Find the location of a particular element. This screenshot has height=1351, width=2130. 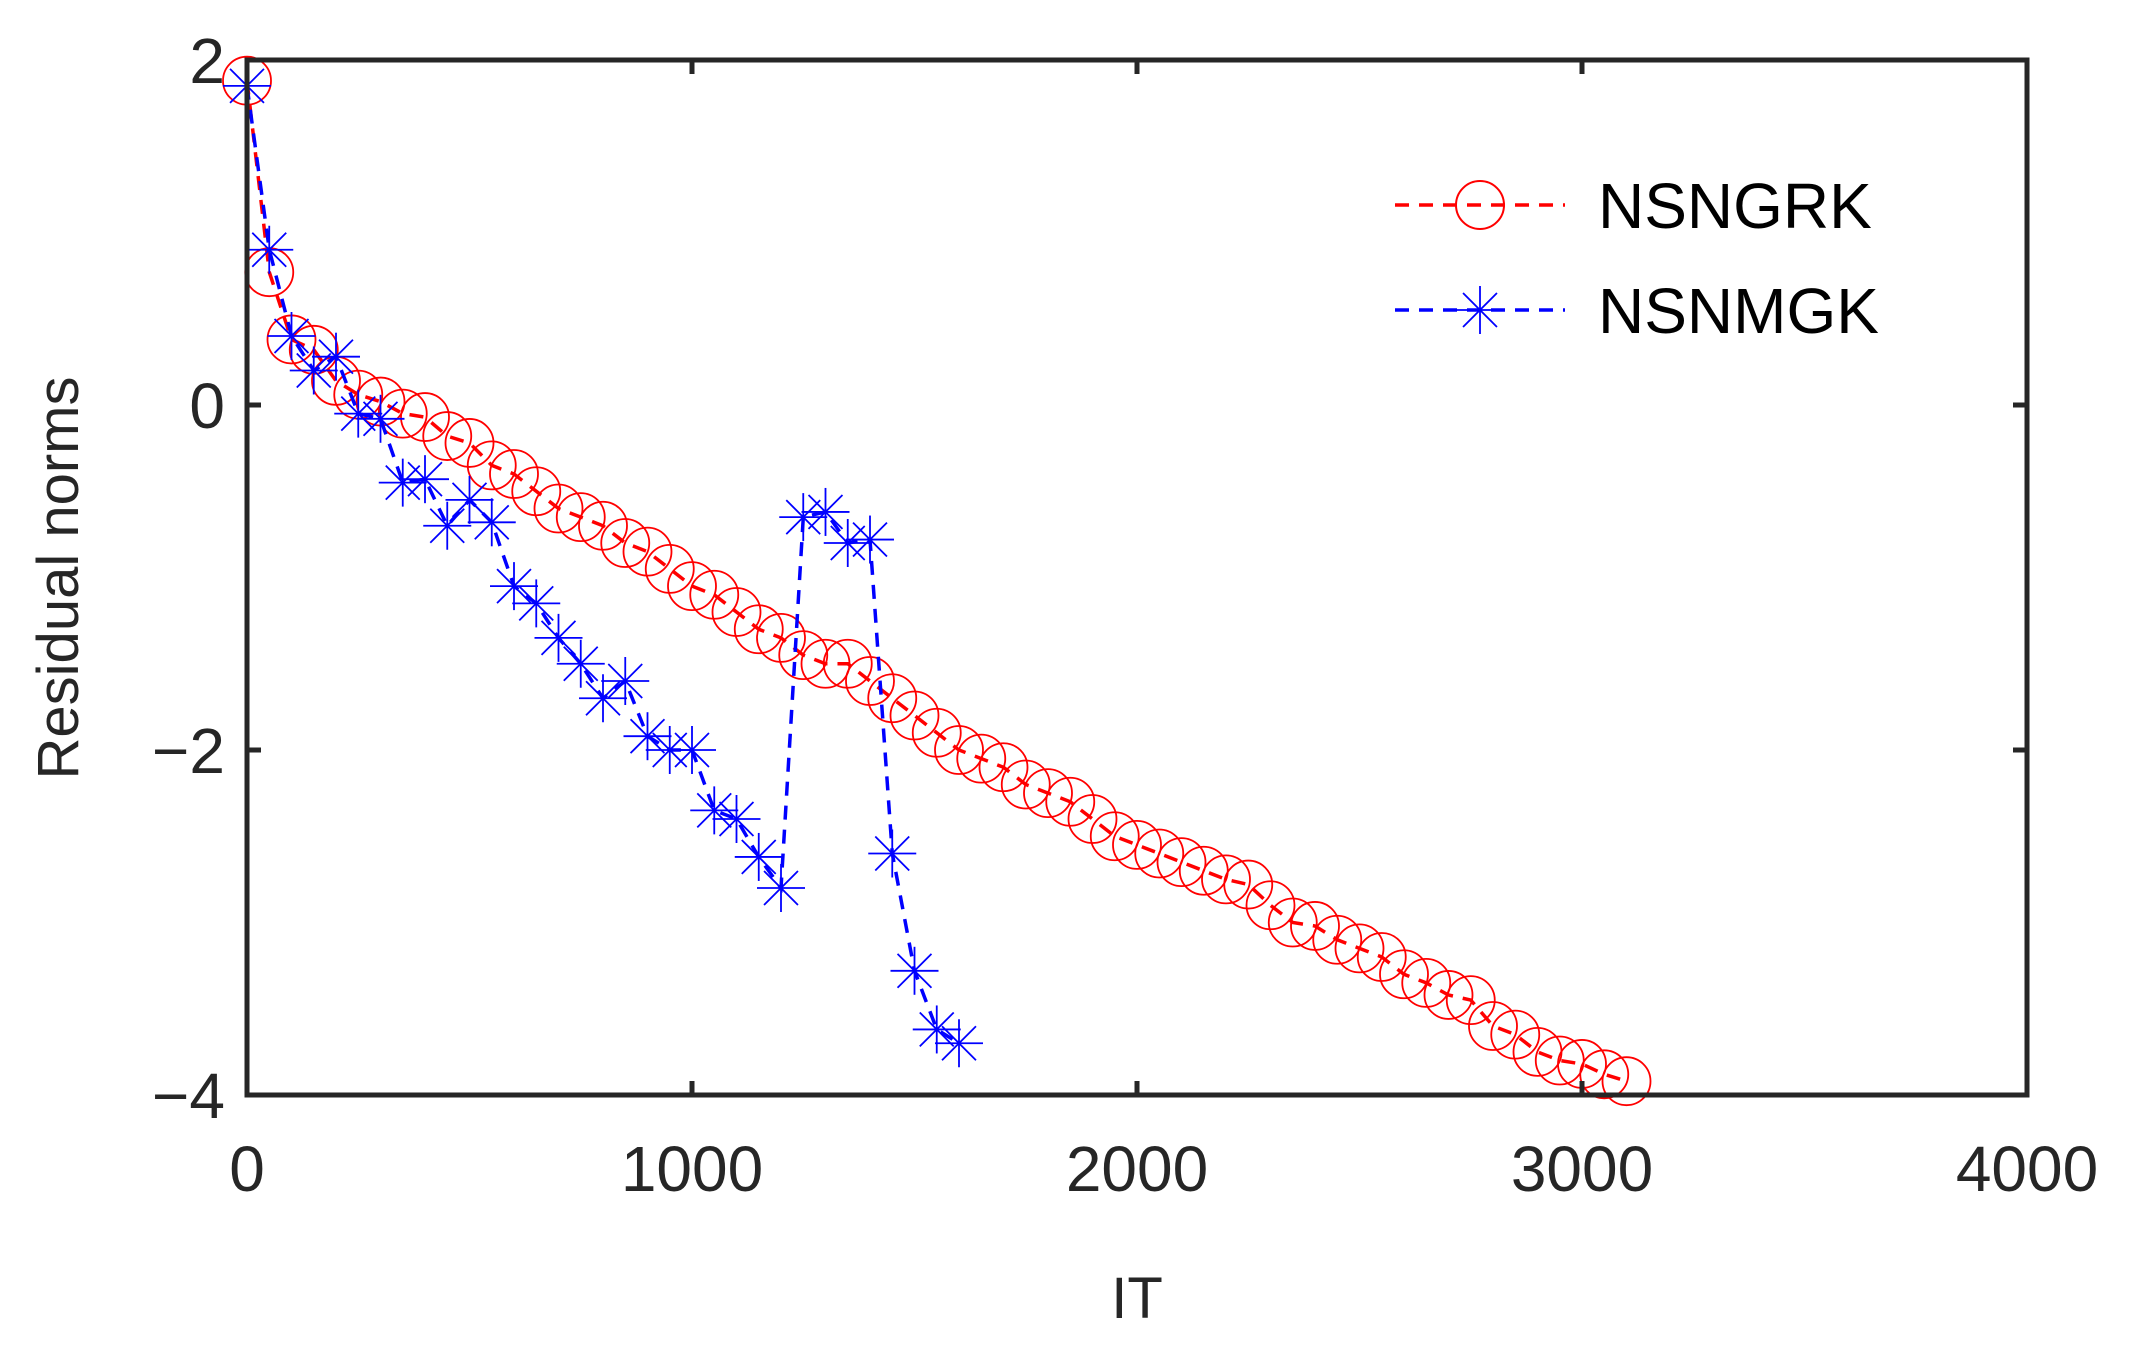

legend-entry-nsngrk: NSNGRK is located at coordinates (1633, 206).